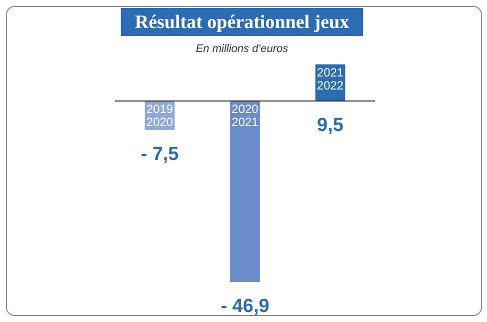 Image resolution: width=487 pixels, height=322 pixels. Describe the element at coordinates (160, 154) in the screenshot. I see `data-label: - 7,5` at that location.